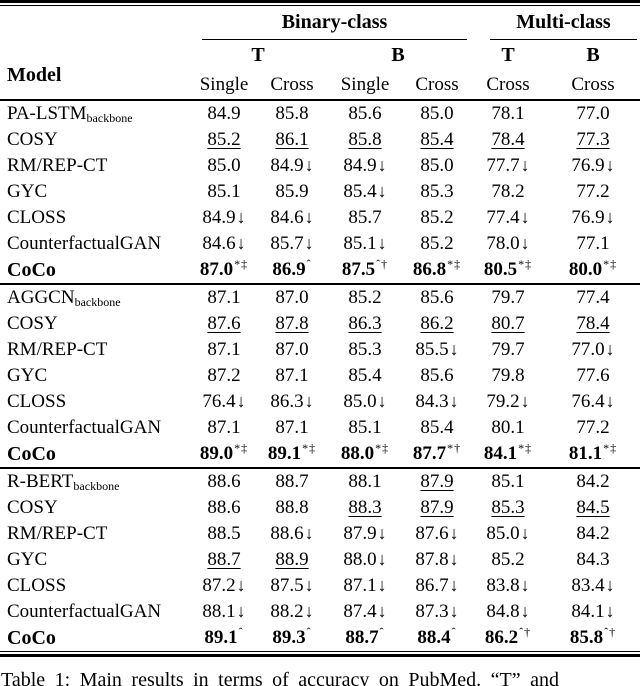  Describe the element at coordinates (437, 350) in the screenshot. I see `value-cell: 85.5↓` at that location.